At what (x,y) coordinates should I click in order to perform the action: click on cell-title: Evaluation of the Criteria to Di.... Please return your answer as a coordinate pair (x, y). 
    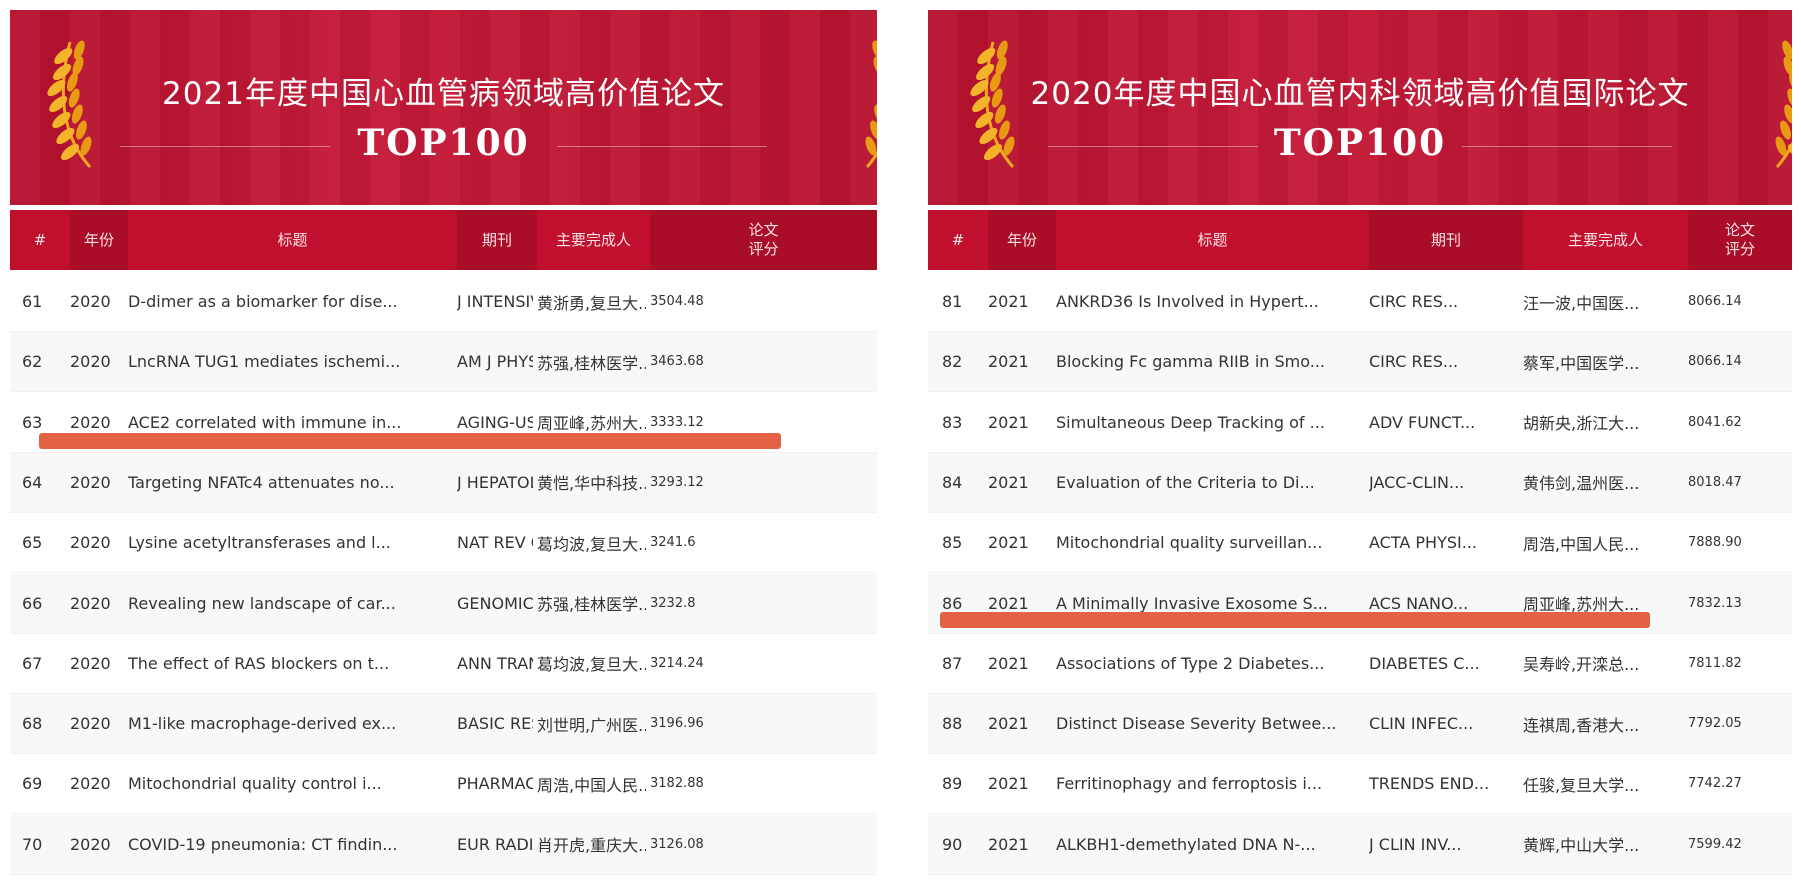
    Looking at the image, I should click on (1210, 482).